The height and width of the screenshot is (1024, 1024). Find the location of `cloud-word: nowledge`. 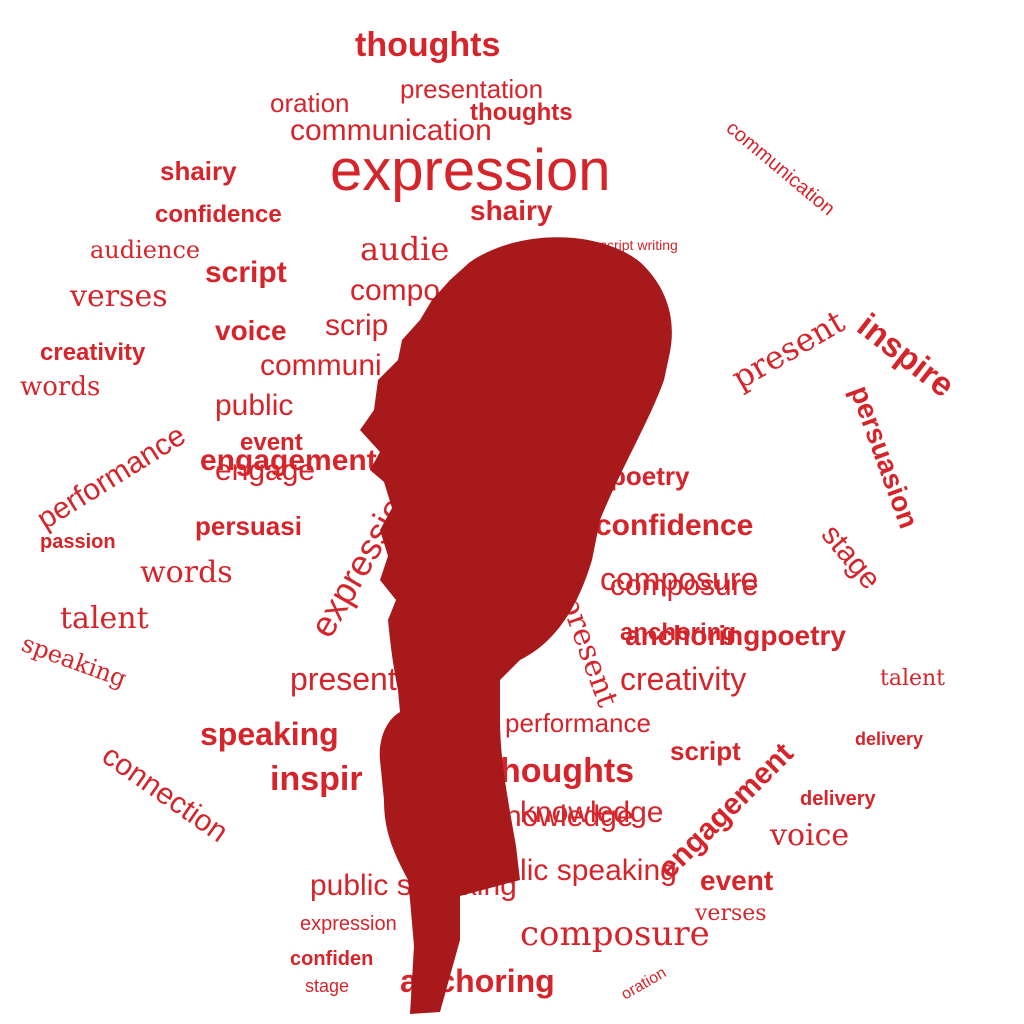

cloud-word: nowledge is located at coordinates (569, 816).